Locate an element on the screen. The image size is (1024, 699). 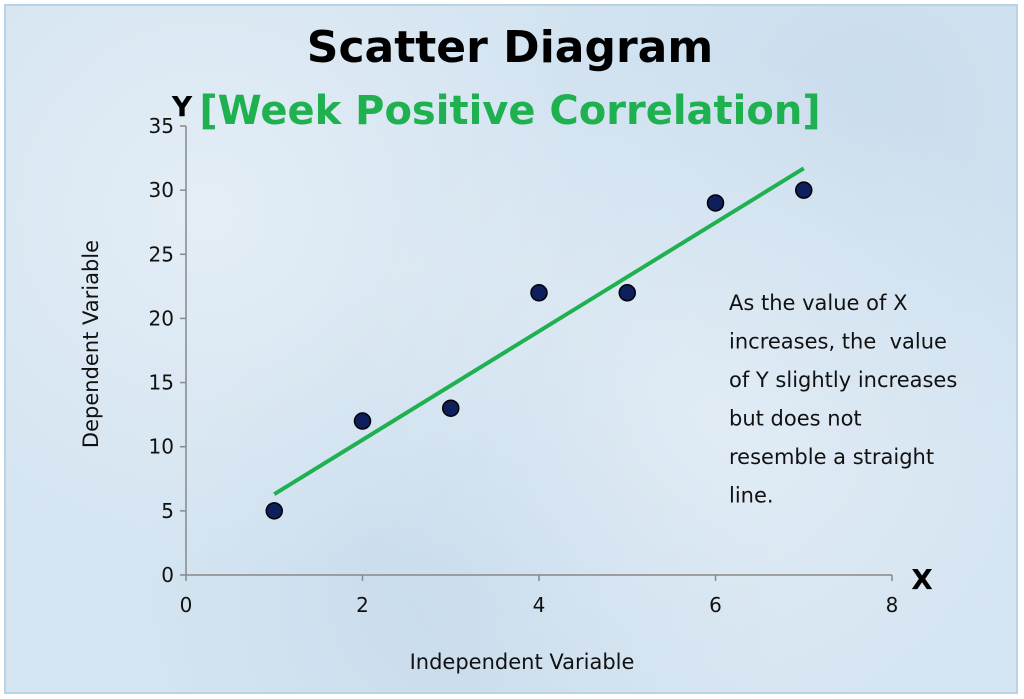
y-tick-label: 5 is located at coordinates (167, 511).